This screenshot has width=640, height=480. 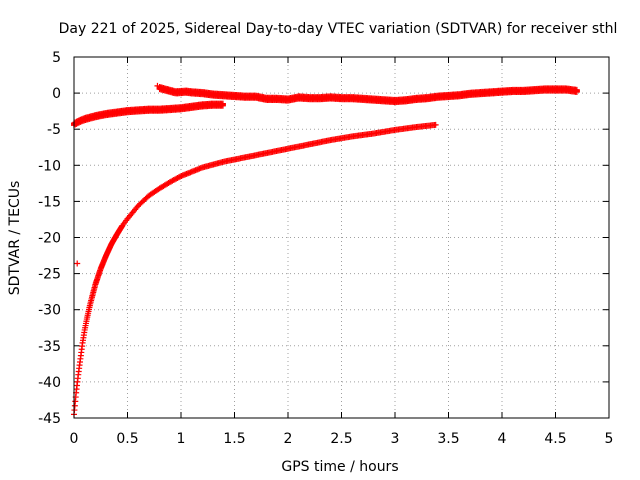 What do you see at coordinates (341, 439) in the screenshot?
I see `x-tick-label: 2.5` at bounding box center [341, 439].